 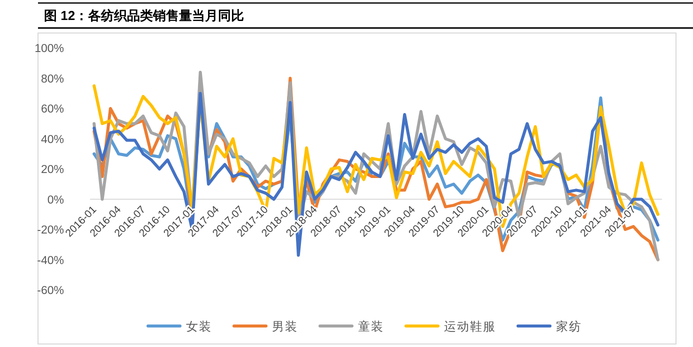 What do you see at coordinates (52, 79) in the screenshot?
I see `y-tick-label: 80%` at bounding box center [52, 79].